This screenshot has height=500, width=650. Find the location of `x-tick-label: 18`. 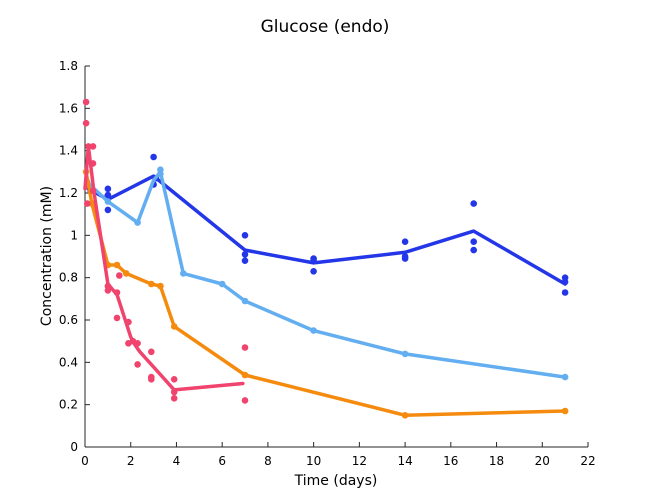

x-tick-label: 18 is located at coordinates (496, 461).